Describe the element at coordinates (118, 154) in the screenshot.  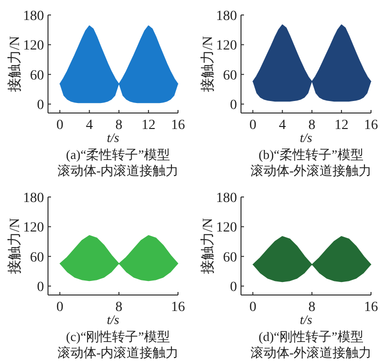
I see `text: (a)“柔性转子”模型` at that location.